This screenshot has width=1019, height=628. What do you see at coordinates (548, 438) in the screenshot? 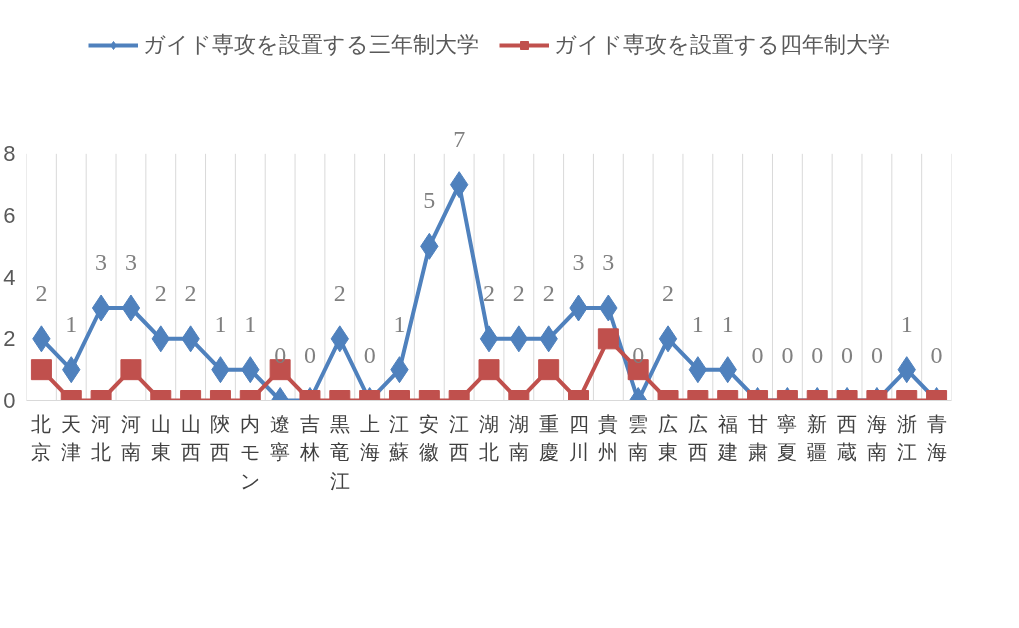
I see `x-tick-label: 重慶` at bounding box center [548, 438].